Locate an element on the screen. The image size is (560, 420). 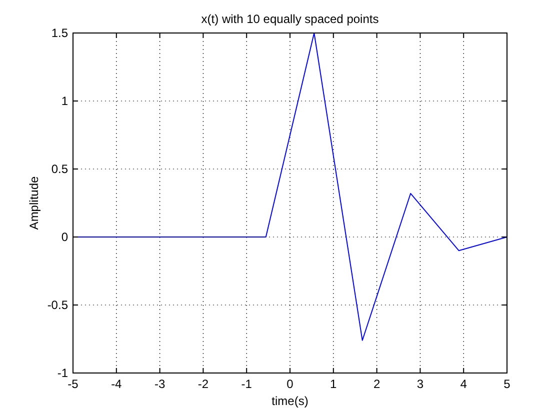
x-tick-label: -5 is located at coordinates (73, 384).